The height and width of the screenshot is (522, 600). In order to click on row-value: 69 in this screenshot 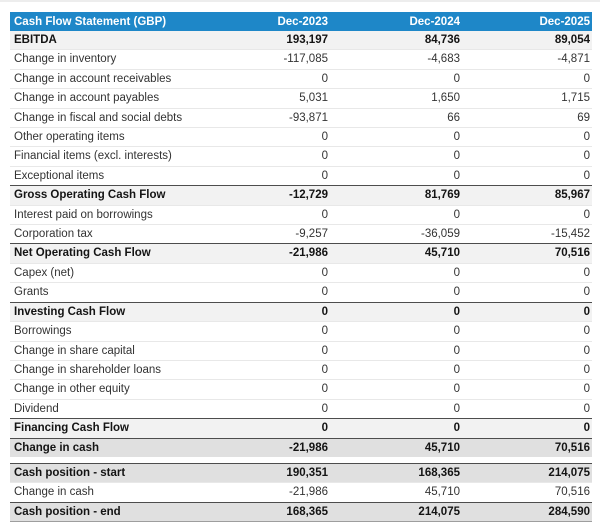, I will do `click(527, 117)`.